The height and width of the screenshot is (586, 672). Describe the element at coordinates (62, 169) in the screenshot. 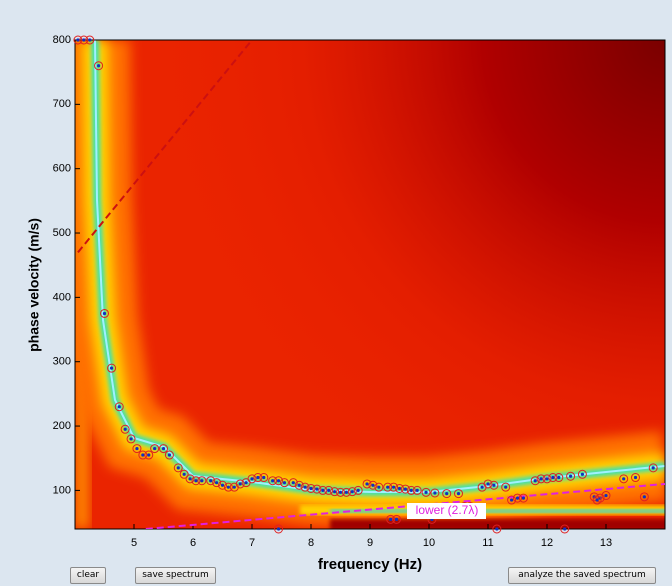

I see `y-tick-label: 600` at that location.